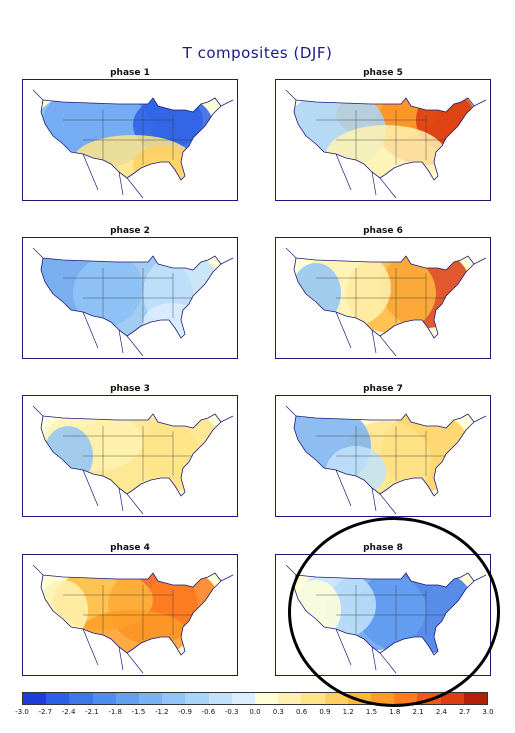 This screenshot has height=733, width=515. Describe the element at coordinates (45, 712) in the screenshot. I see `colorbar-tick-label: -2.7` at that location.